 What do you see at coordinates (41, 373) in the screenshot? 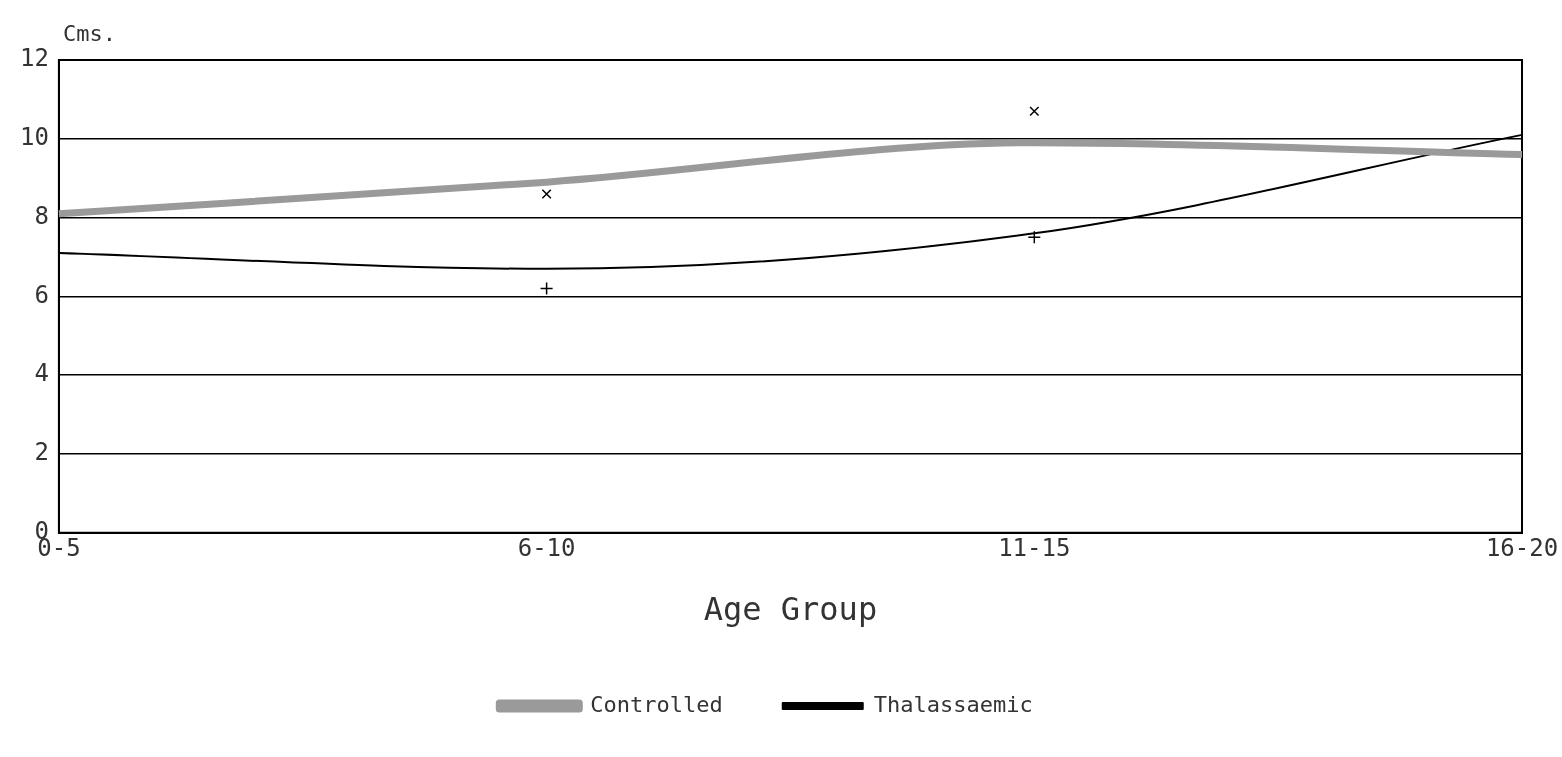
I see `y-tick-label: 4` at bounding box center [41, 373].